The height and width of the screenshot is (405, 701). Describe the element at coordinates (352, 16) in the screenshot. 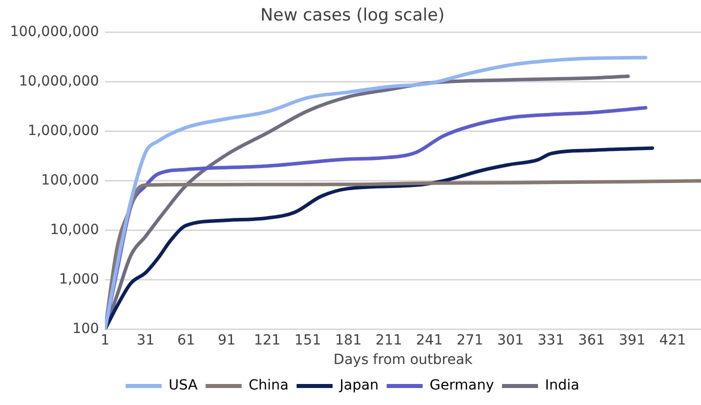

I see `chart-title: New cases (log scale)` at that location.